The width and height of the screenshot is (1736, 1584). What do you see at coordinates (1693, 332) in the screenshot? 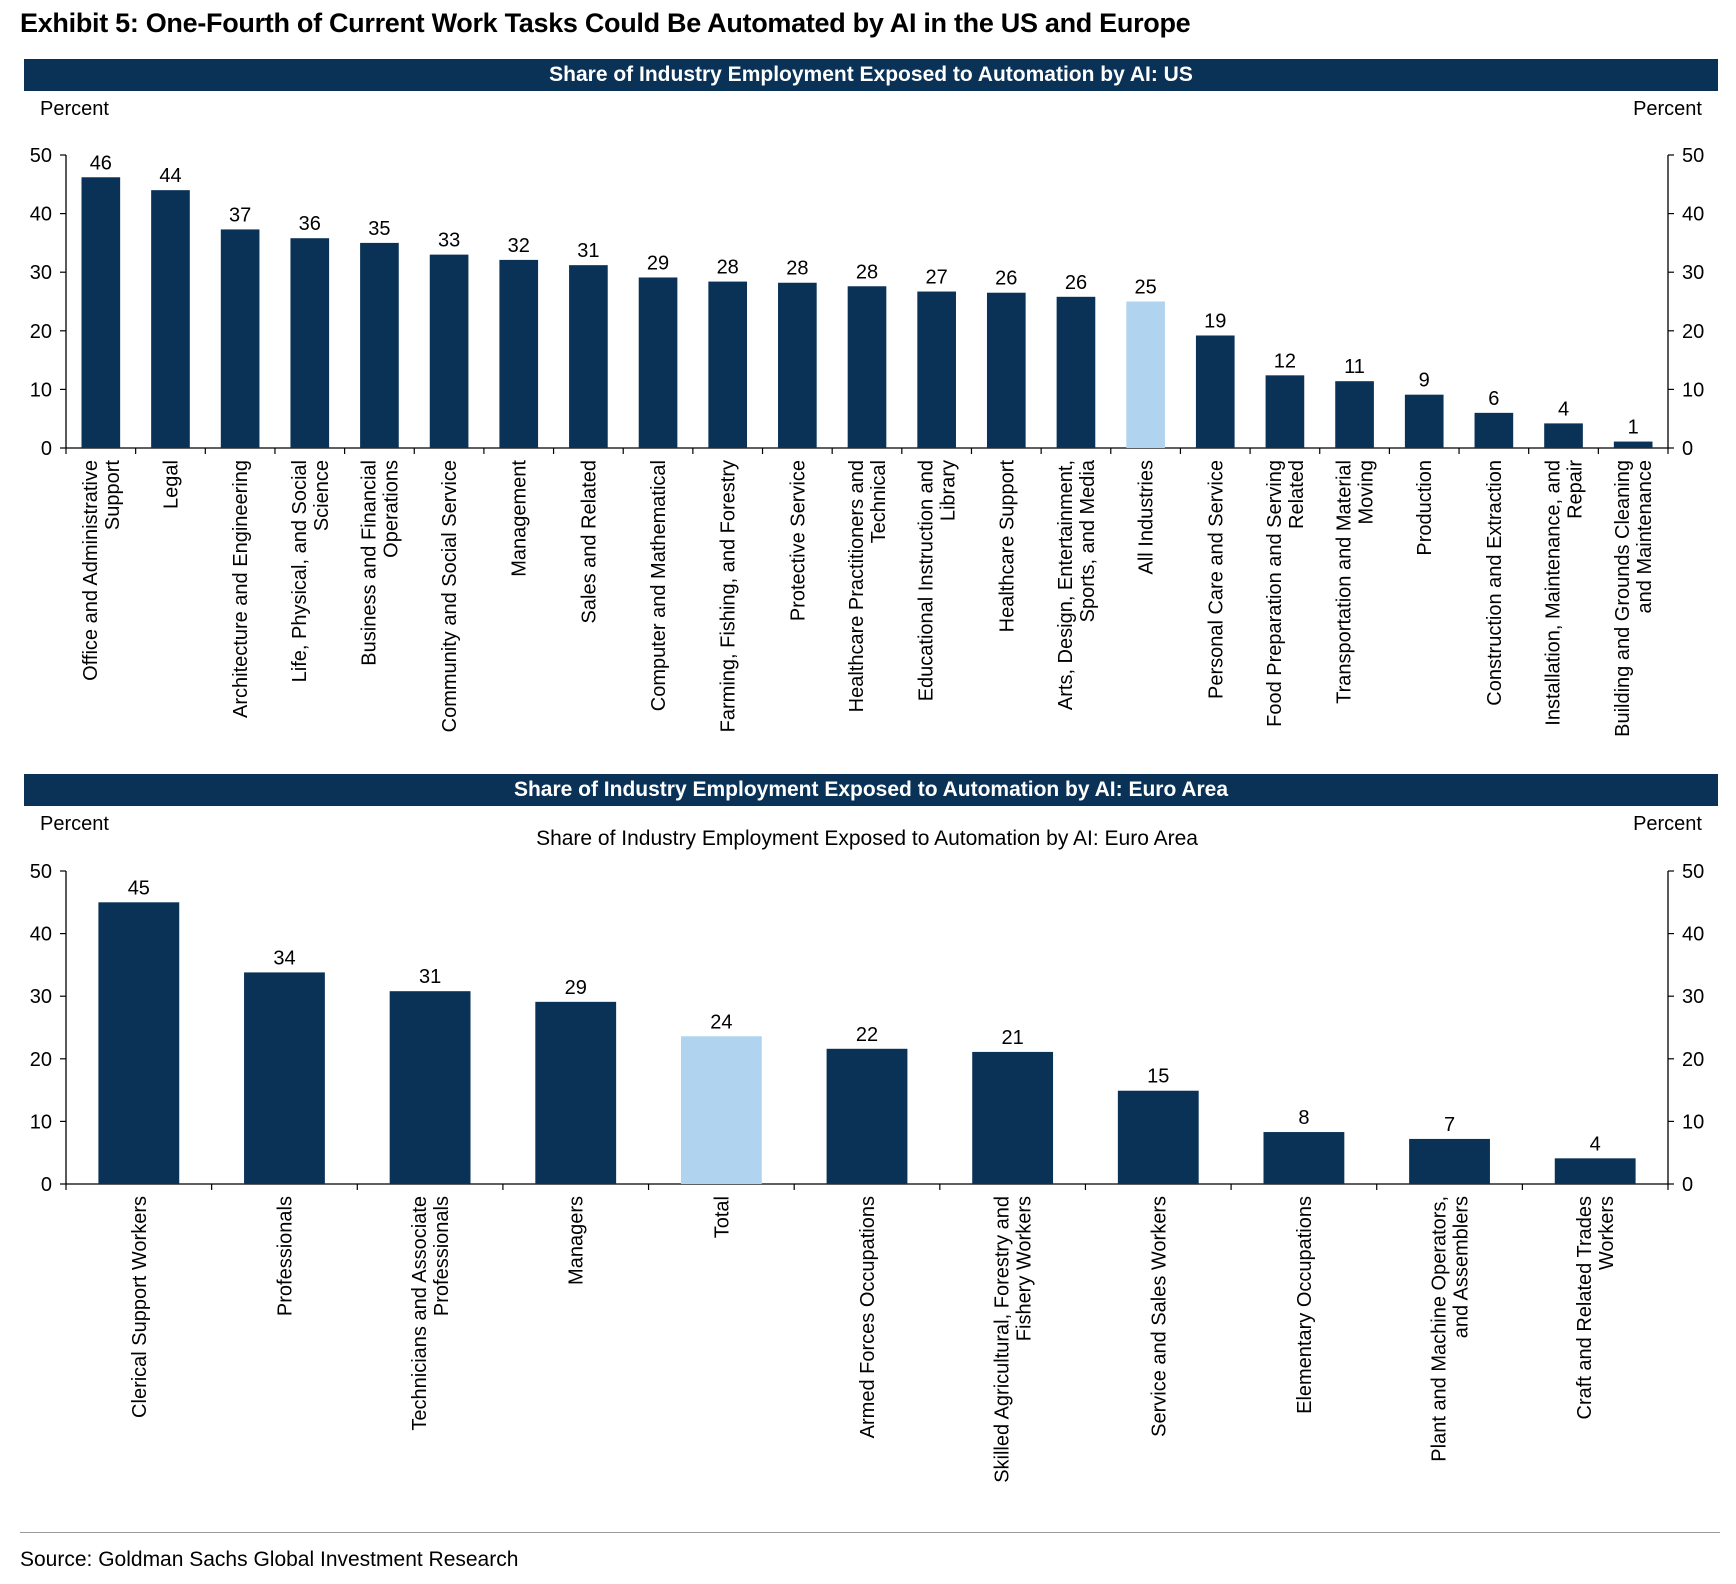
I see `y-tick-label-right: 20` at bounding box center [1693, 332].